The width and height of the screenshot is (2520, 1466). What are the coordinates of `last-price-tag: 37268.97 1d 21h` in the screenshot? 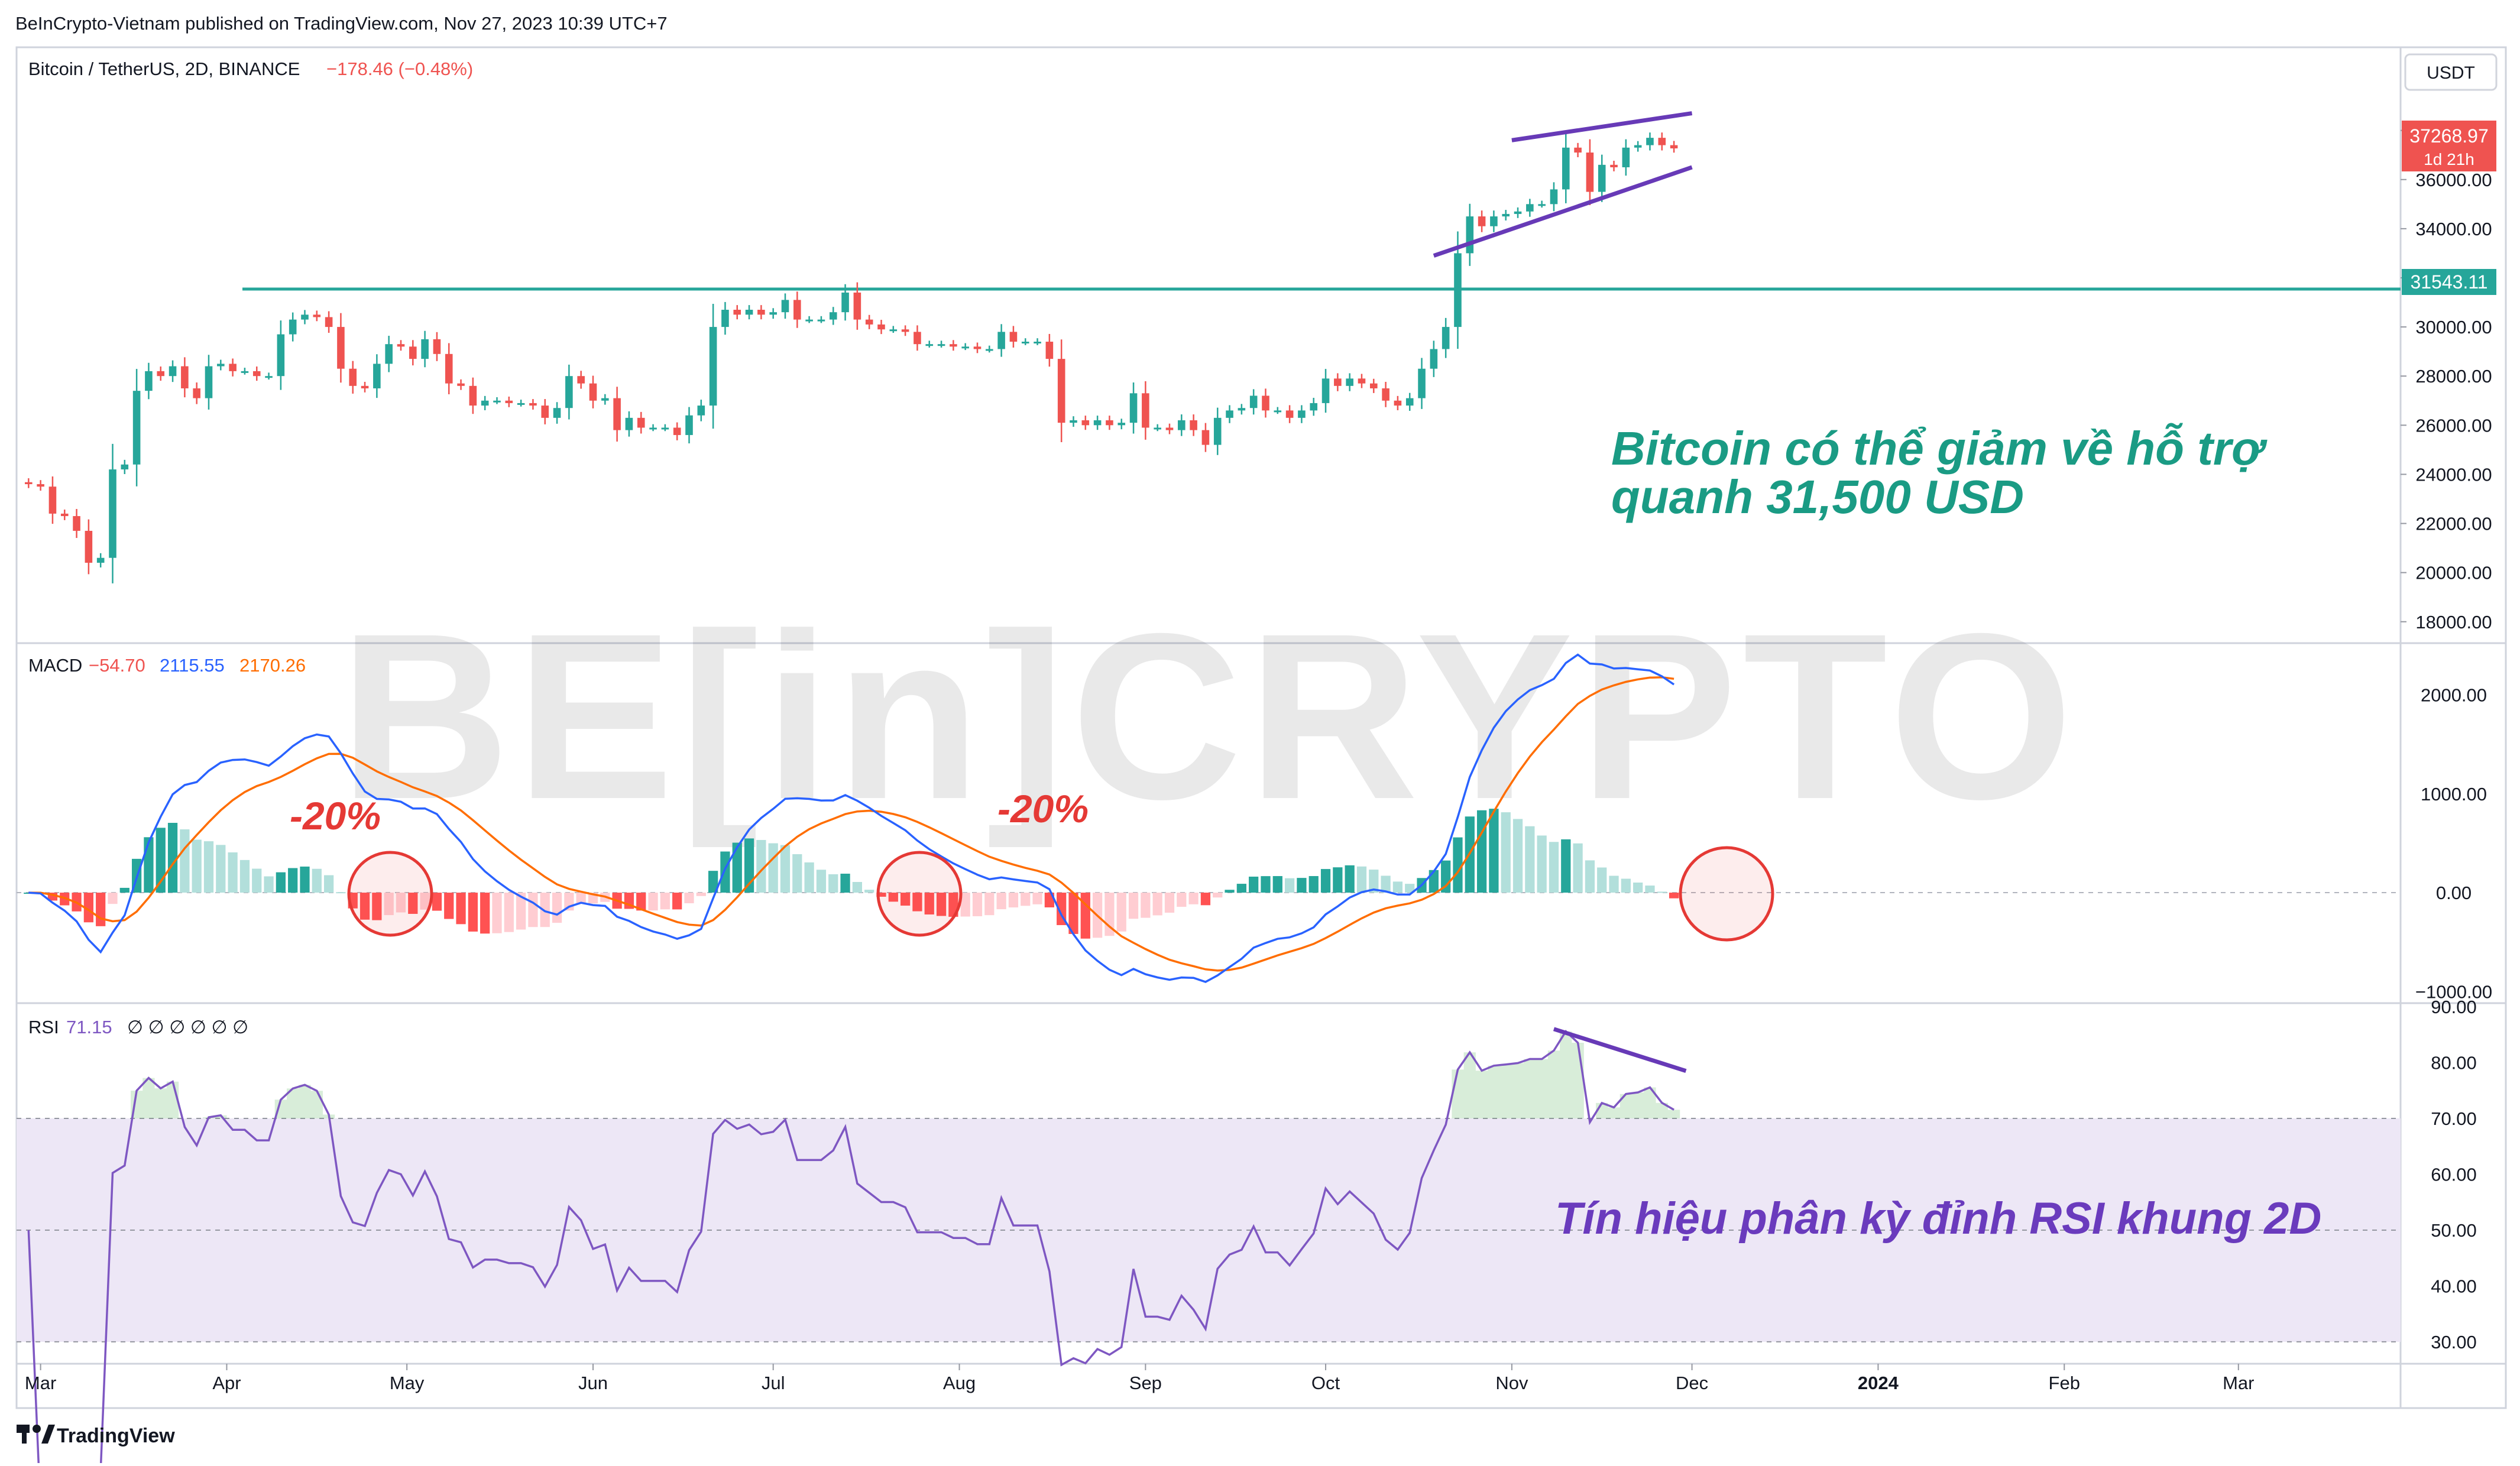 It's located at (2449, 146).